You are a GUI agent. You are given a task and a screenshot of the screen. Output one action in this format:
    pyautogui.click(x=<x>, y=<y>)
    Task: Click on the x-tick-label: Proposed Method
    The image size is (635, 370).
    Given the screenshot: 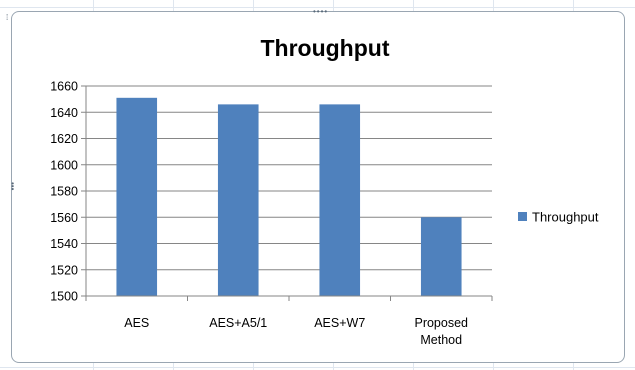 What is the action you would take?
    pyautogui.click(x=441, y=331)
    